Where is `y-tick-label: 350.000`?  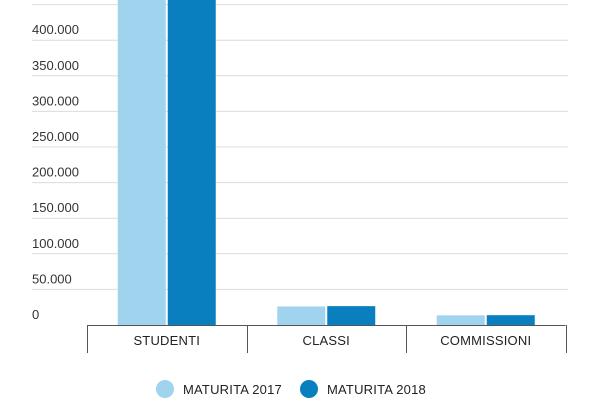 y-tick-label: 350.000 is located at coordinates (55, 65).